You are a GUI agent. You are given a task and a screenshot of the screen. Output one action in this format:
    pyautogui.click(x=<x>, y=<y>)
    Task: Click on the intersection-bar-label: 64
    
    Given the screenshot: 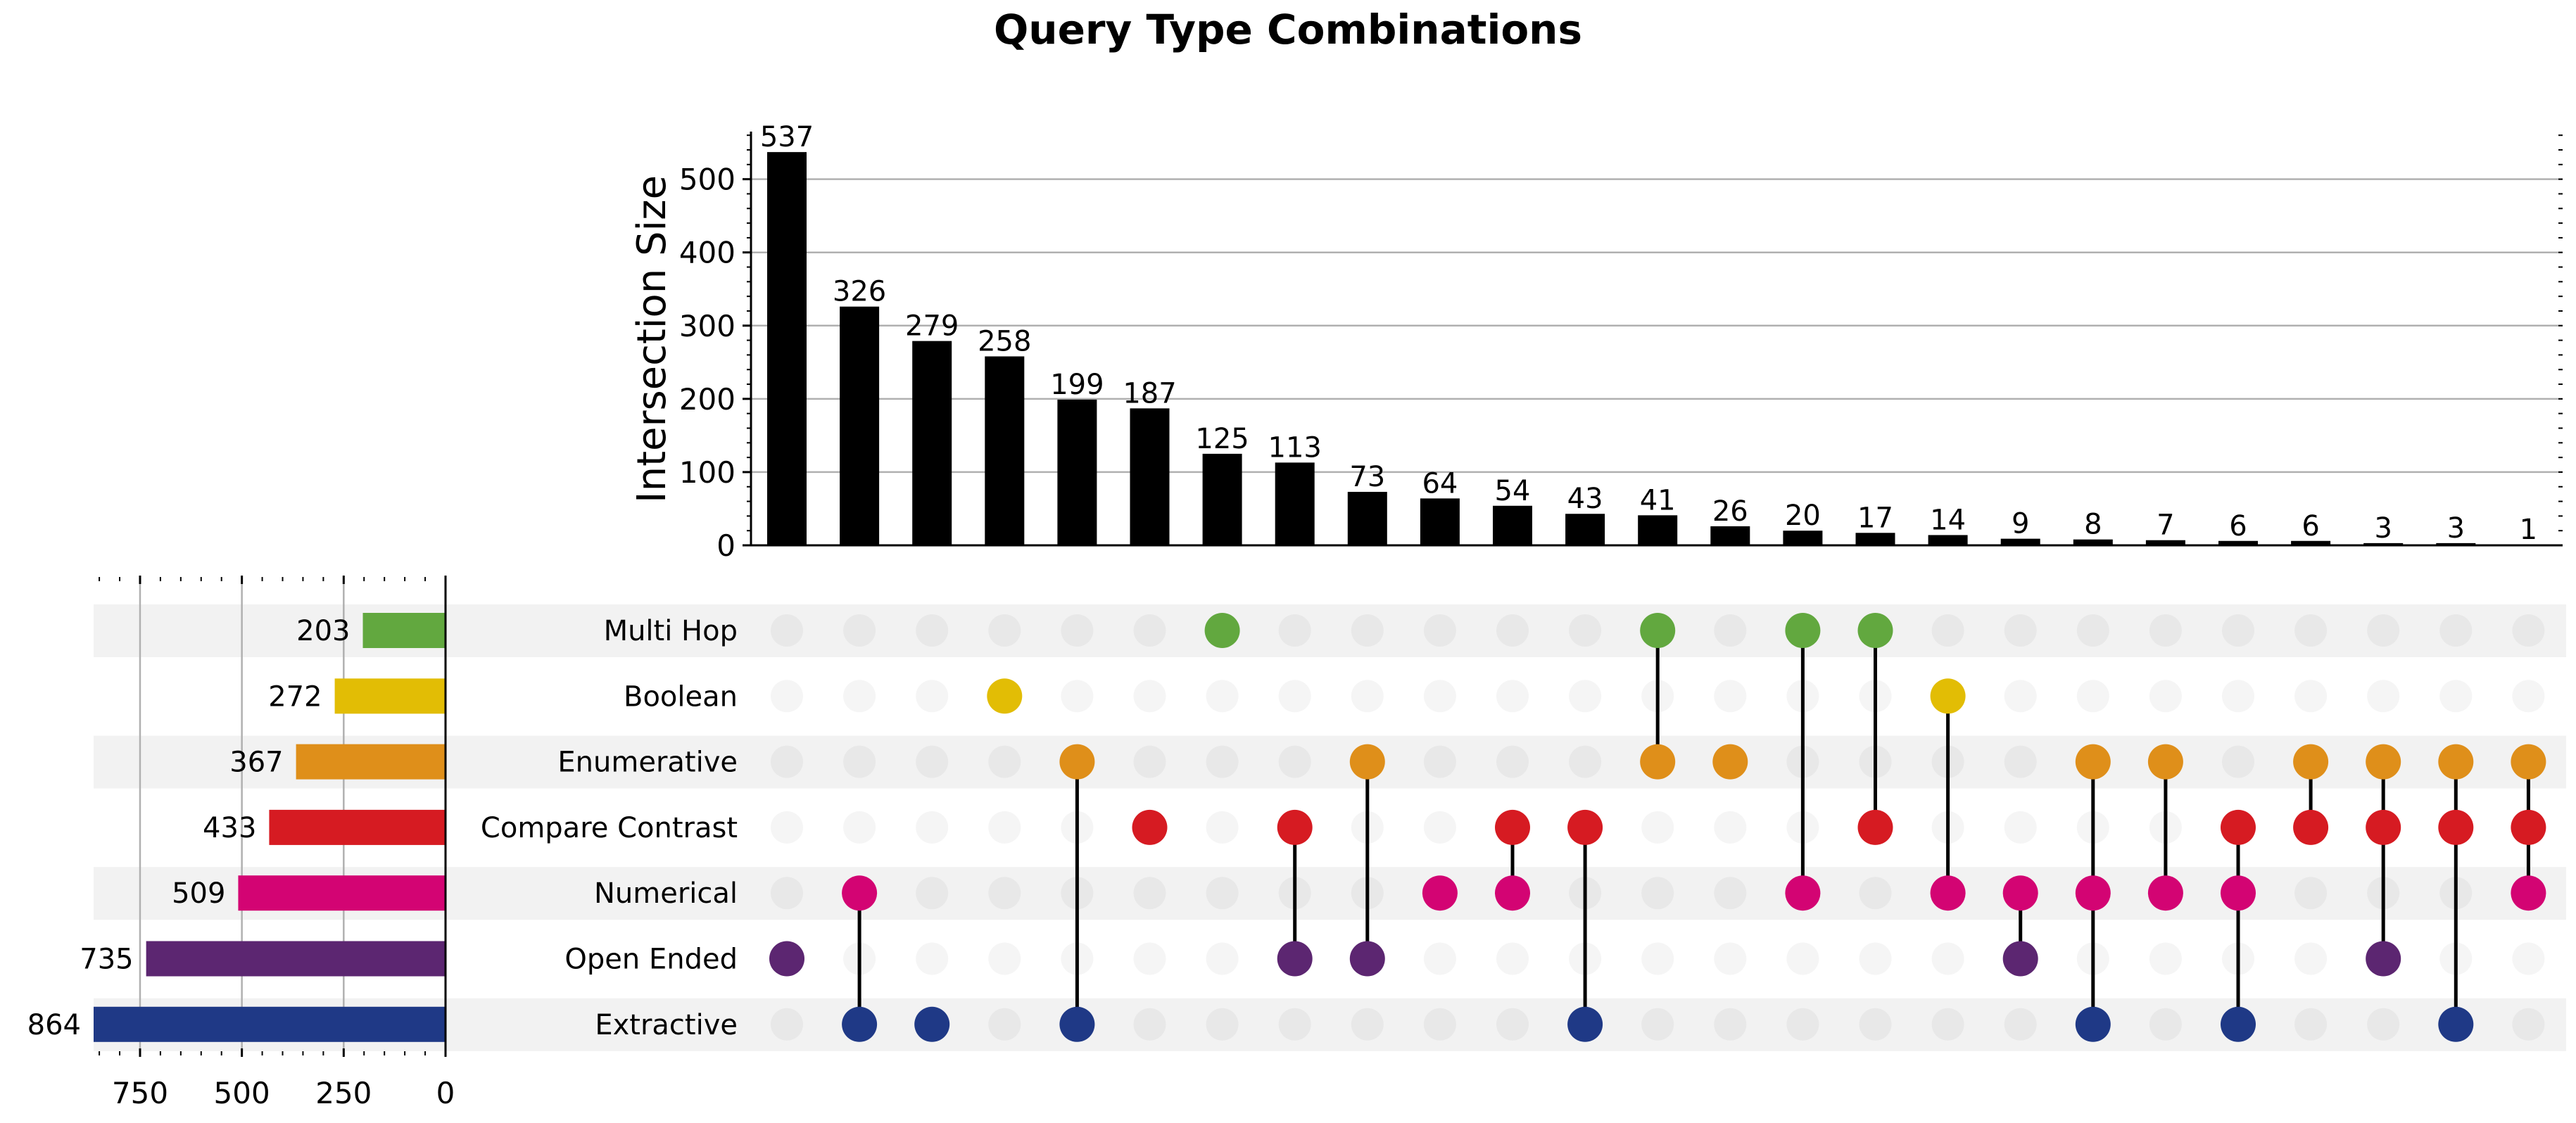 What is the action you would take?
    pyautogui.click(x=1440, y=483)
    